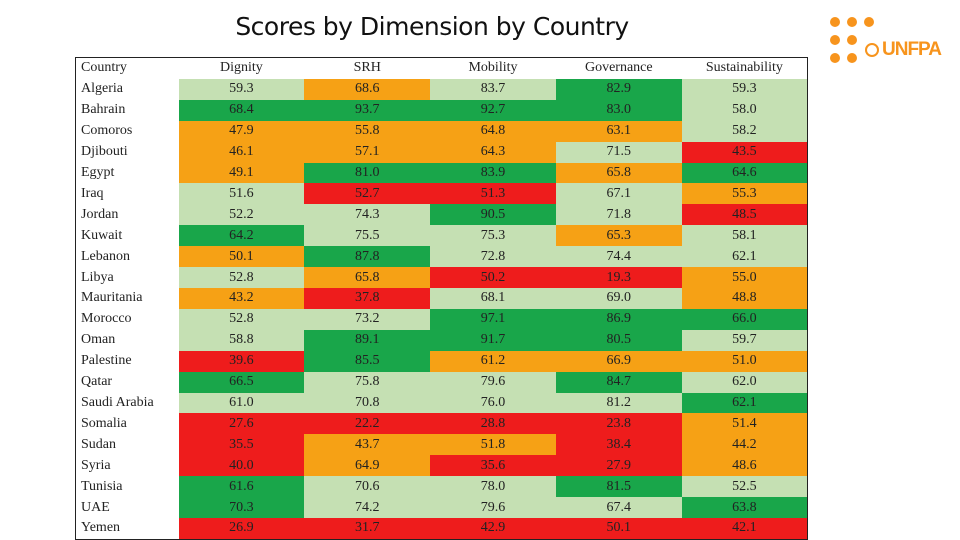 The width and height of the screenshot is (960, 540). Describe the element at coordinates (127, 361) in the screenshot. I see `country-cell: Palestine` at that location.